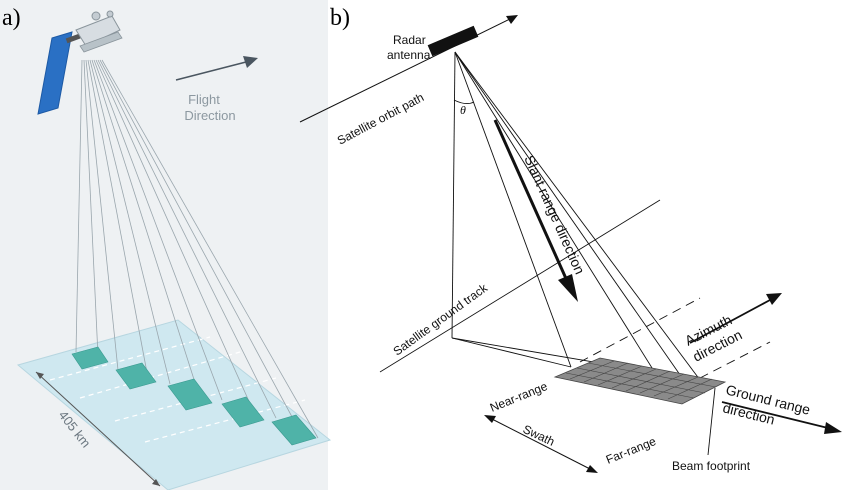  Describe the element at coordinates (711, 421) in the screenshot. I see `beam-footprint-leader` at that location.